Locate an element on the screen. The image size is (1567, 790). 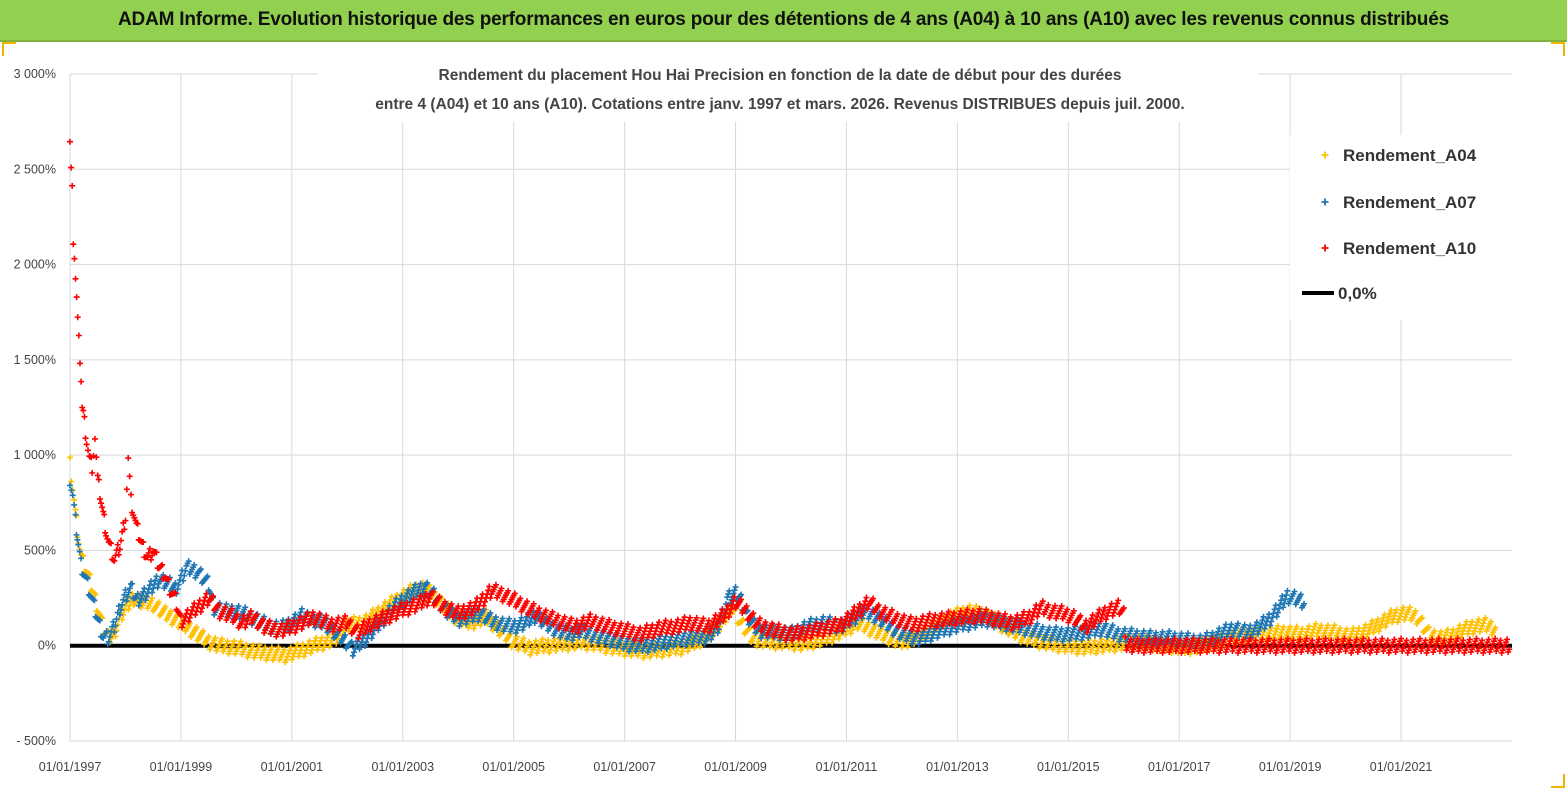
corner-mark-top-right is located at coordinates (1558, 49).